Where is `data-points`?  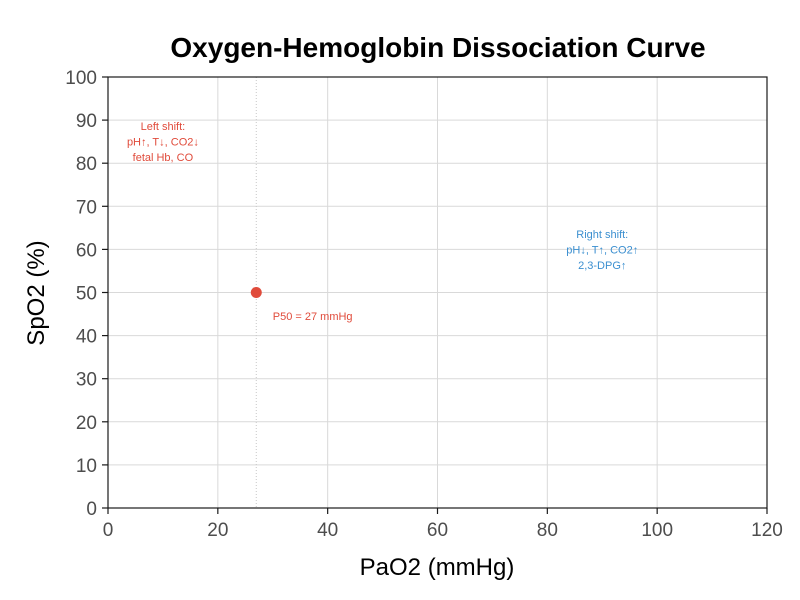 data-points is located at coordinates (256, 292).